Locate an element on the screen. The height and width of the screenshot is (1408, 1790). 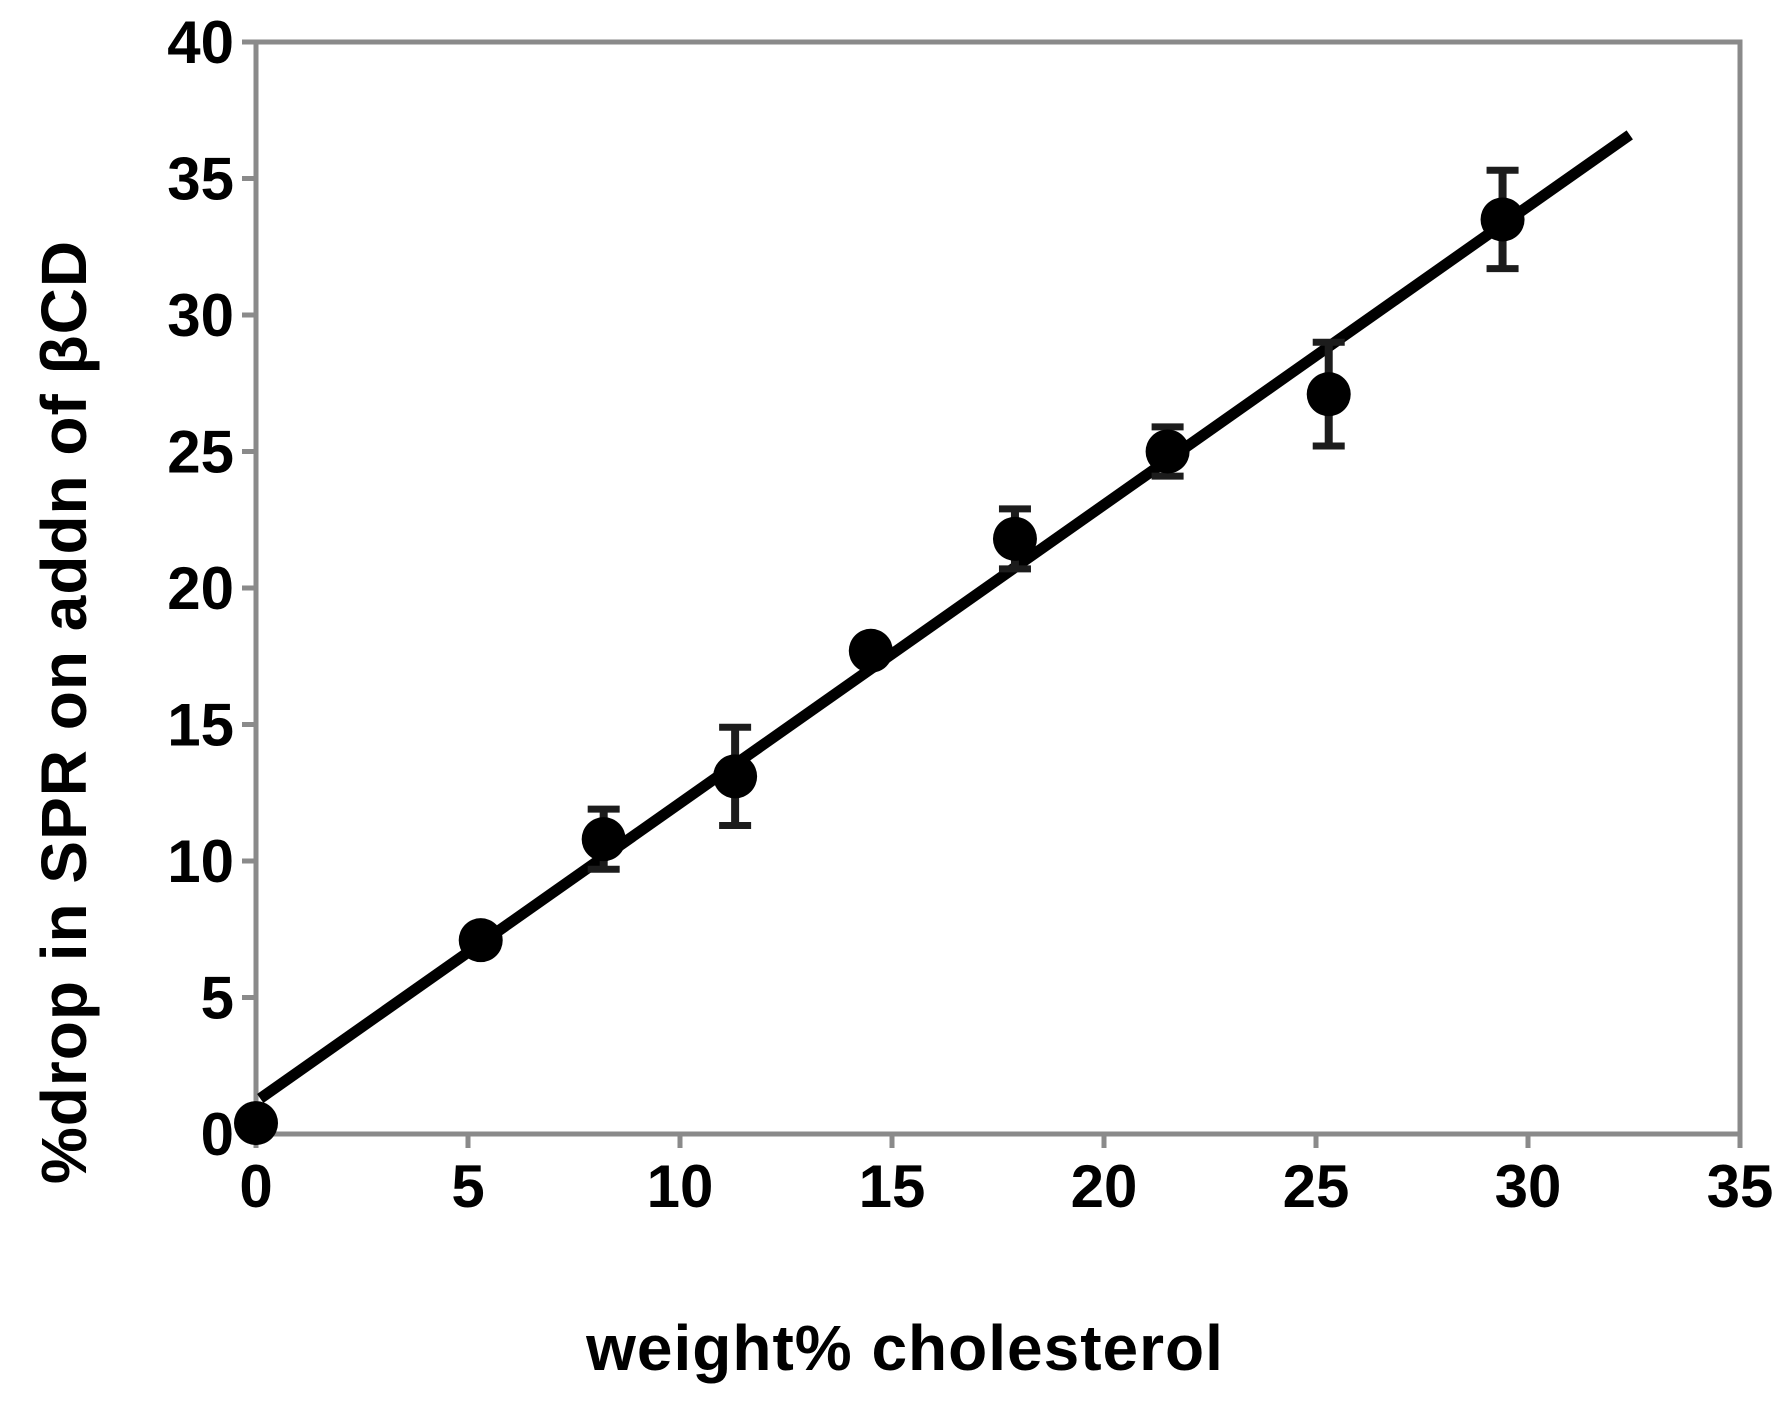
x-tick-label: 25 is located at coordinates (1316, 1186).